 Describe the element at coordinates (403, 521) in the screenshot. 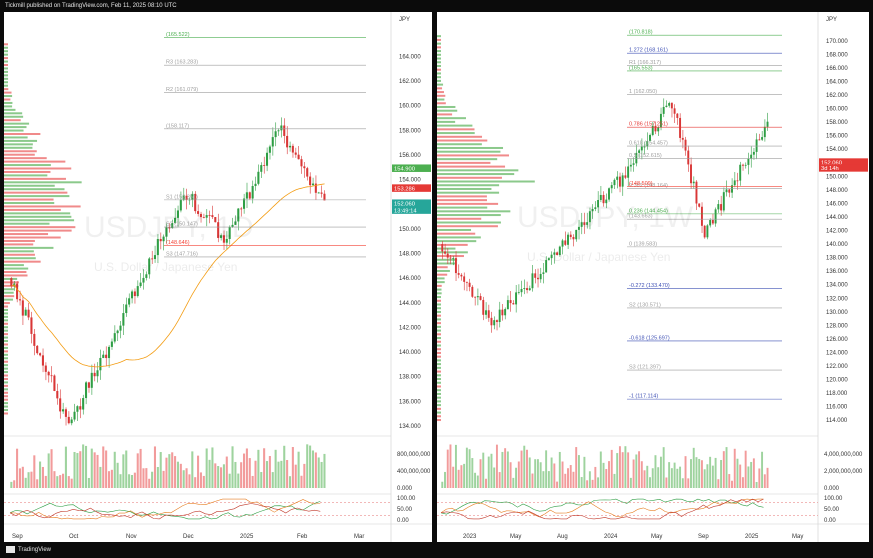

I see `oscillator-tick-label: 0.00` at that location.